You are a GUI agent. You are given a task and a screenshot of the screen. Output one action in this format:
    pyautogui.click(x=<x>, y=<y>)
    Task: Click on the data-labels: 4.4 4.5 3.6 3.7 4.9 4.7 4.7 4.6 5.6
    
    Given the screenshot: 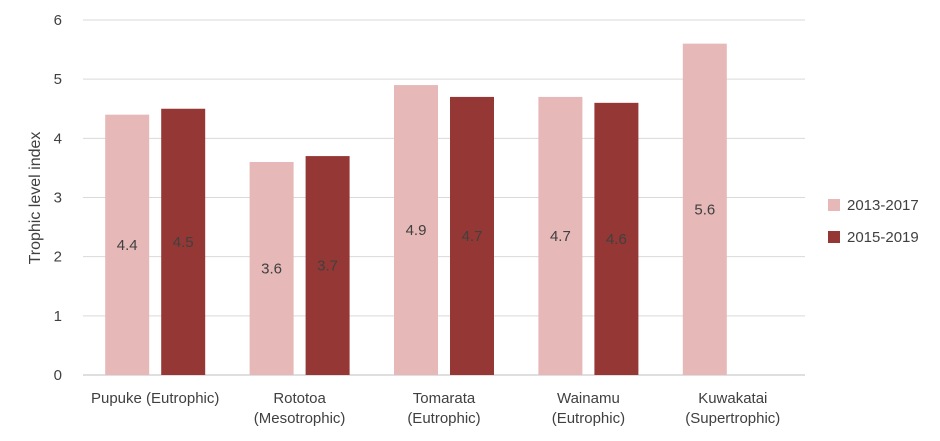 What is the action you would take?
    pyautogui.click(x=416, y=239)
    